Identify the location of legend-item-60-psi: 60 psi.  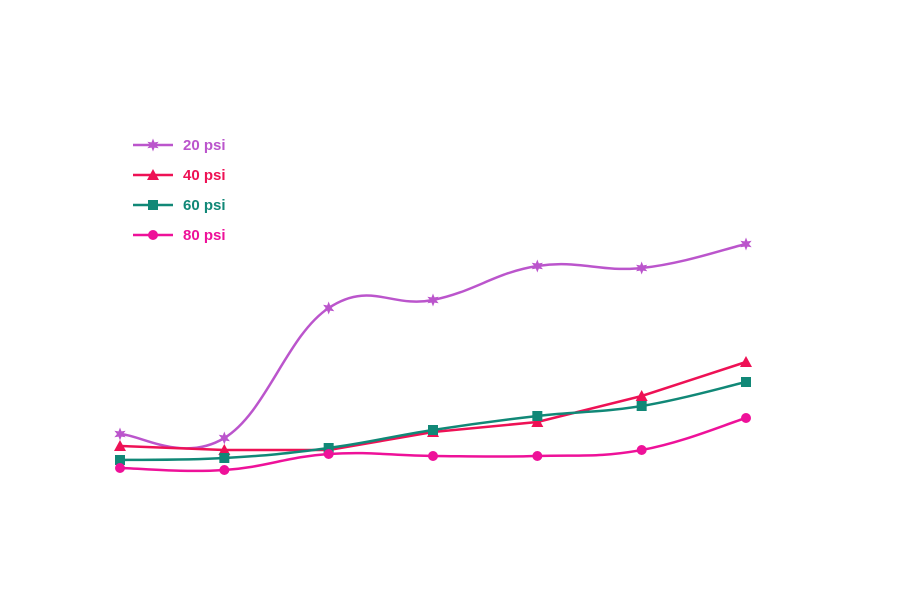
(179, 205).